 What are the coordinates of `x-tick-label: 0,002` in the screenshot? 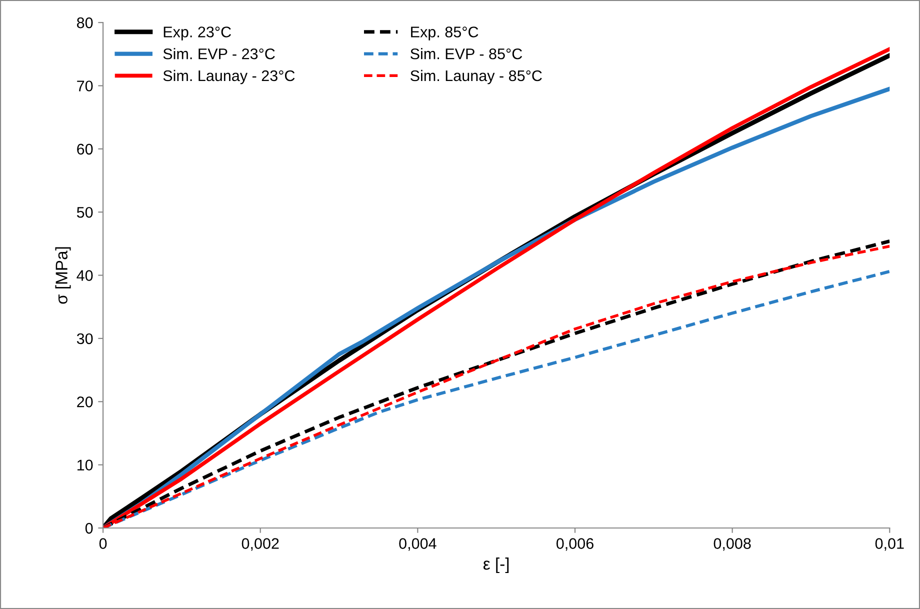 It's located at (260, 544).